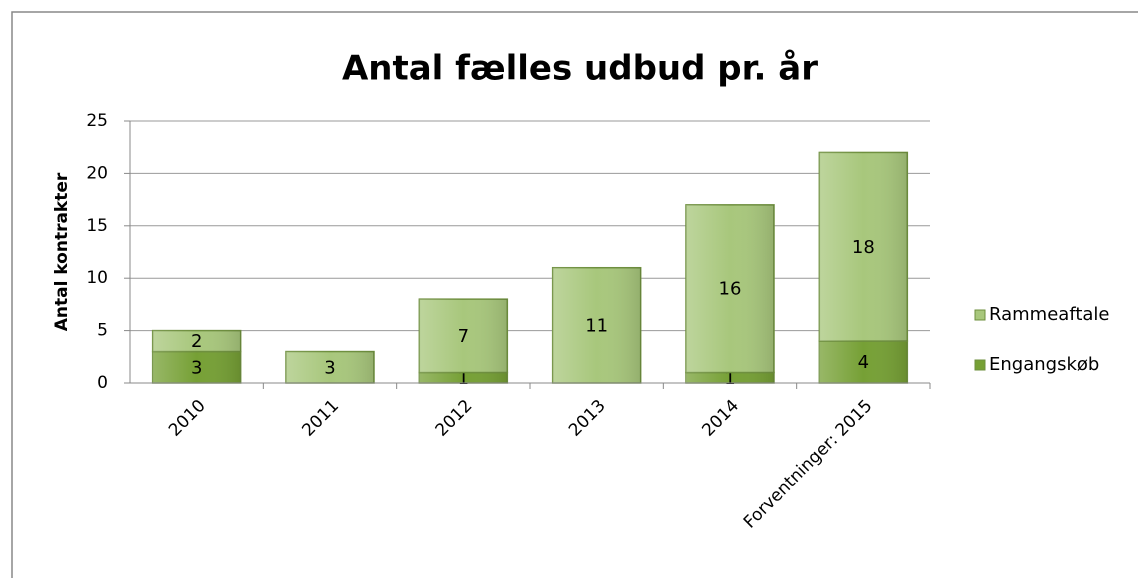 This screenshot has width=1138, height=578. Describe the element at coordinates (587, 418) in the screenshot. I see `x-tick-label: 2013` at that location.